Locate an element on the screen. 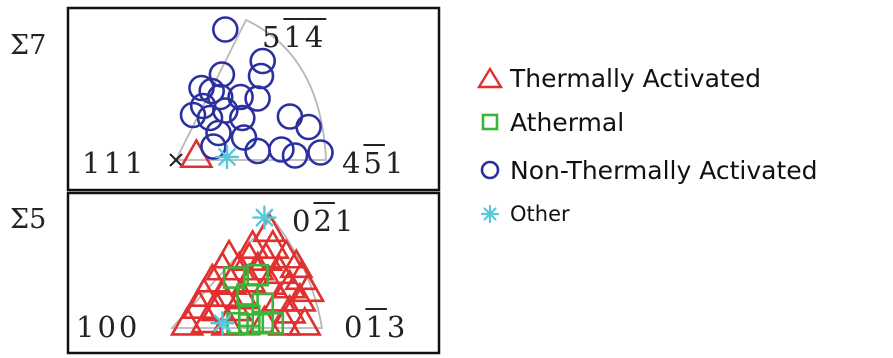 The image size is (893, 358). corner-label-sigma7-top: 514 is located at coordinates (294, 37).